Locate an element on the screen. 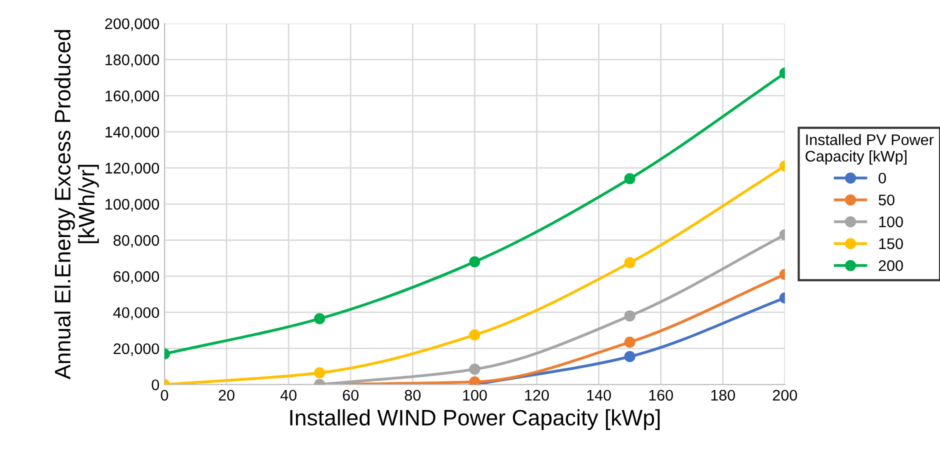 The image size is (940, 469). y-tick-label: 60,000 is located at coordinates (137, 277).